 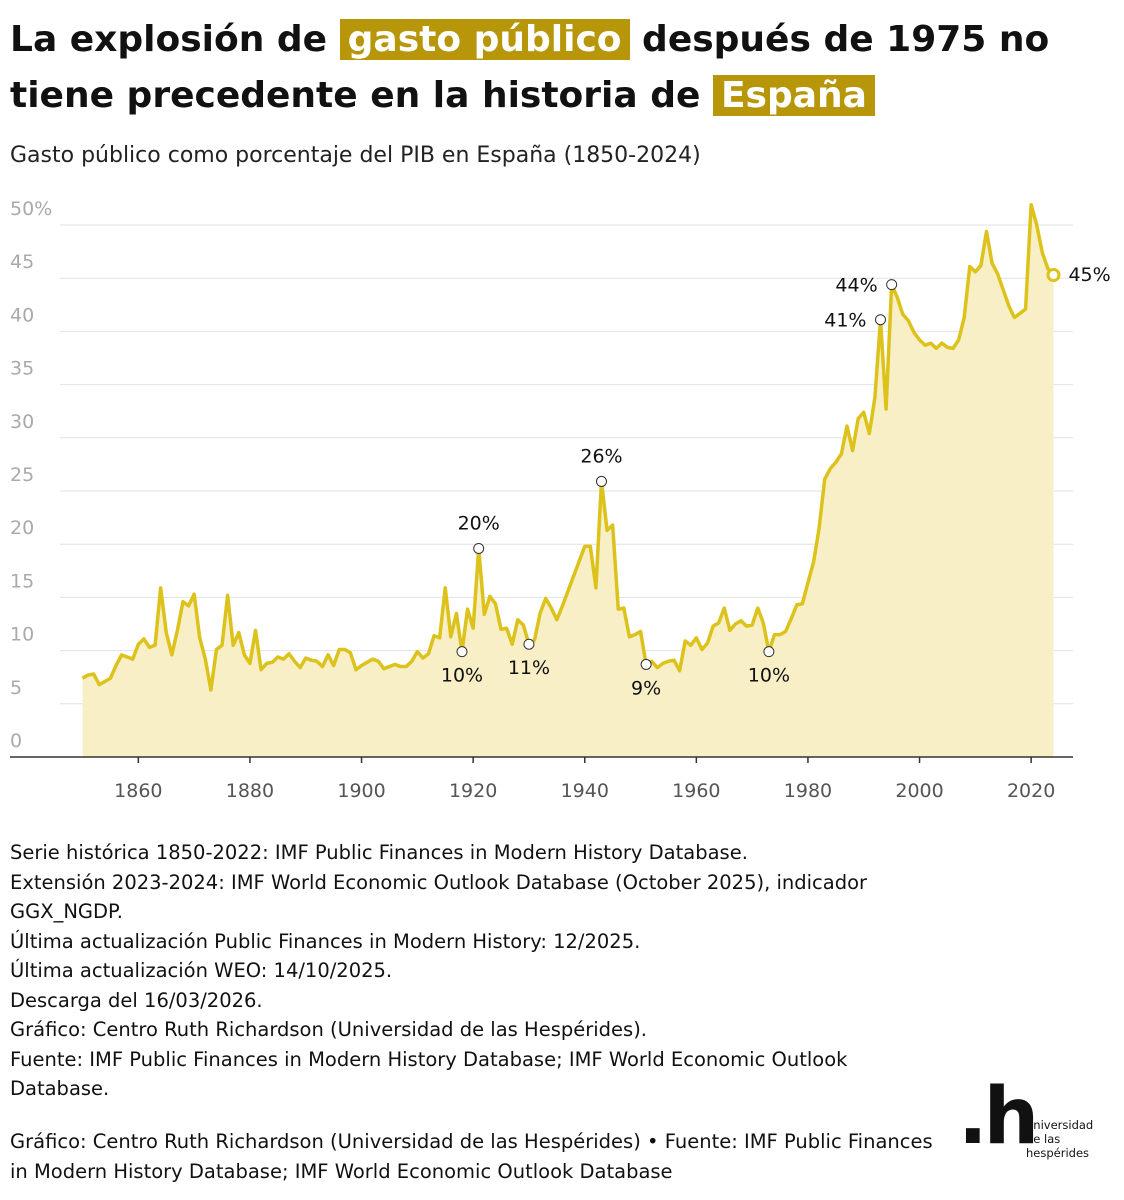 What do you see at coordinates (808, 791) in the screenshot?
I see `x-tick-label: 1980` at bounding box center [808, 791].